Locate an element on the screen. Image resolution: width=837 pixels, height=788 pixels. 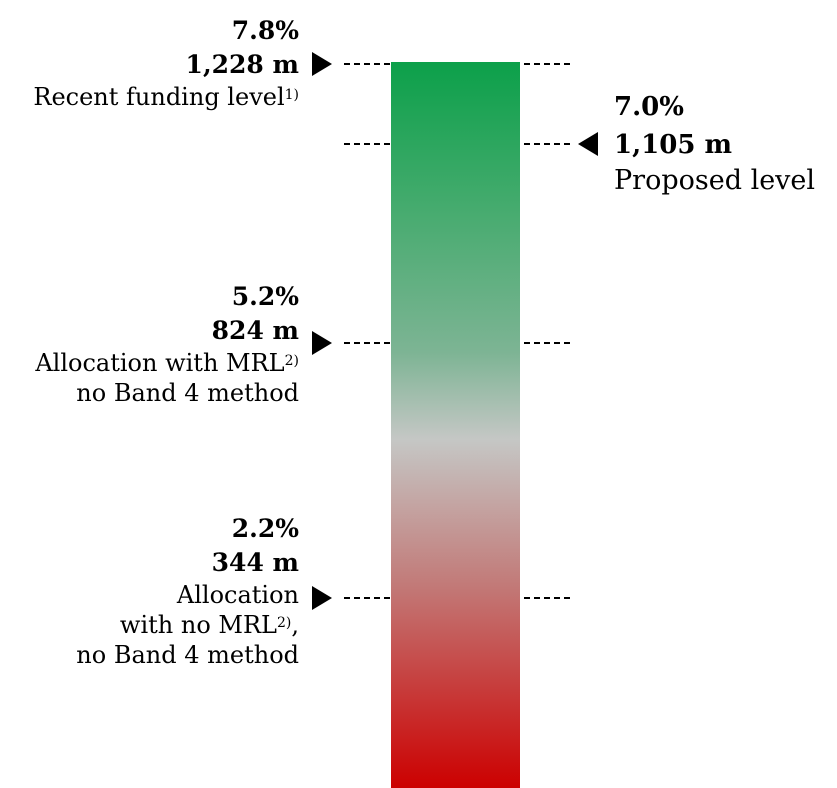
mrl-level-label: Allocation with MRL is located at coordinates (160, 363).